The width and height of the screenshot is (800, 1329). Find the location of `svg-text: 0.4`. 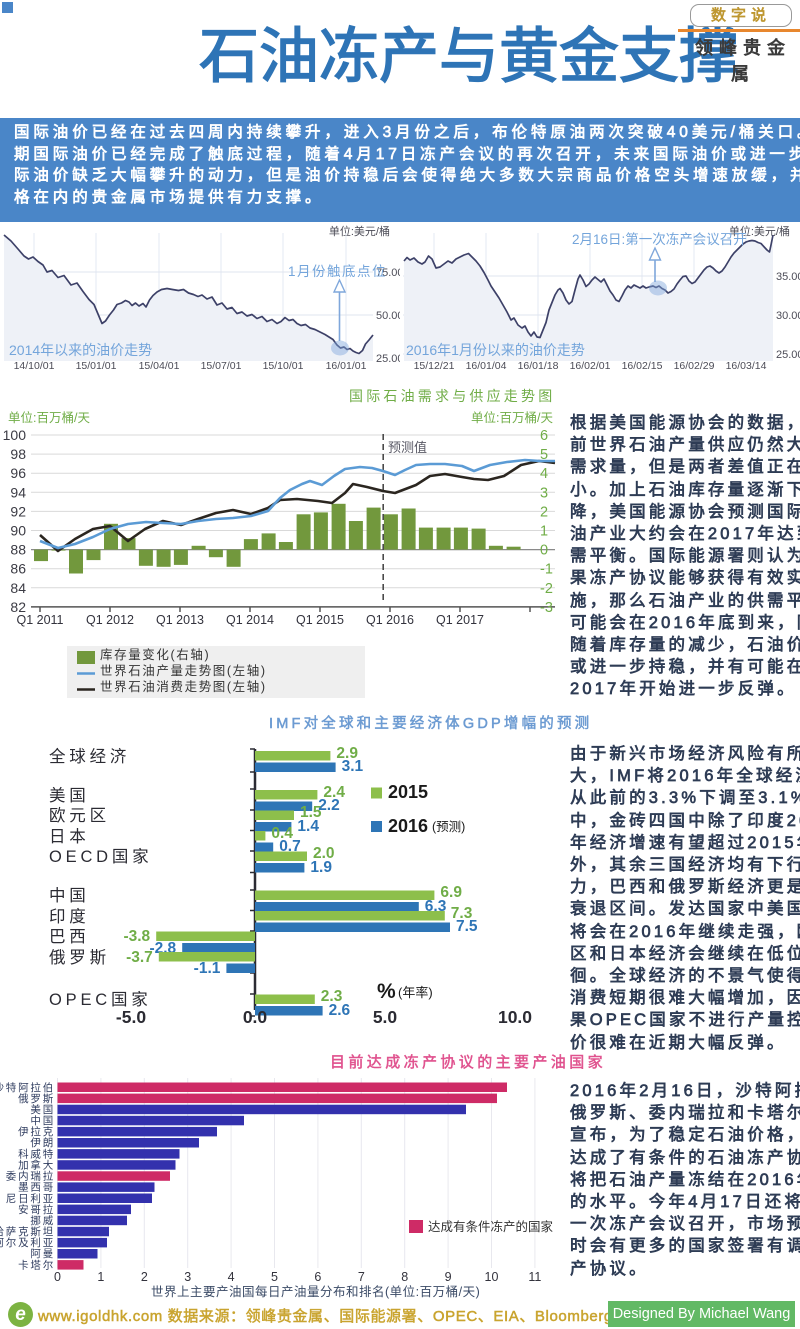

svg-text: 0.4 is located at coordinates (282, 833).